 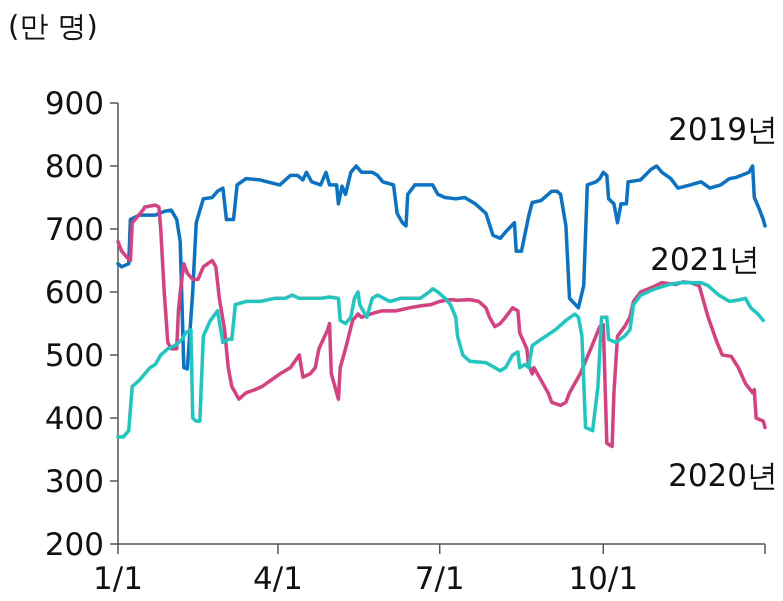 I want to click on y-tick-label: 400, so click(x=74, y=419).